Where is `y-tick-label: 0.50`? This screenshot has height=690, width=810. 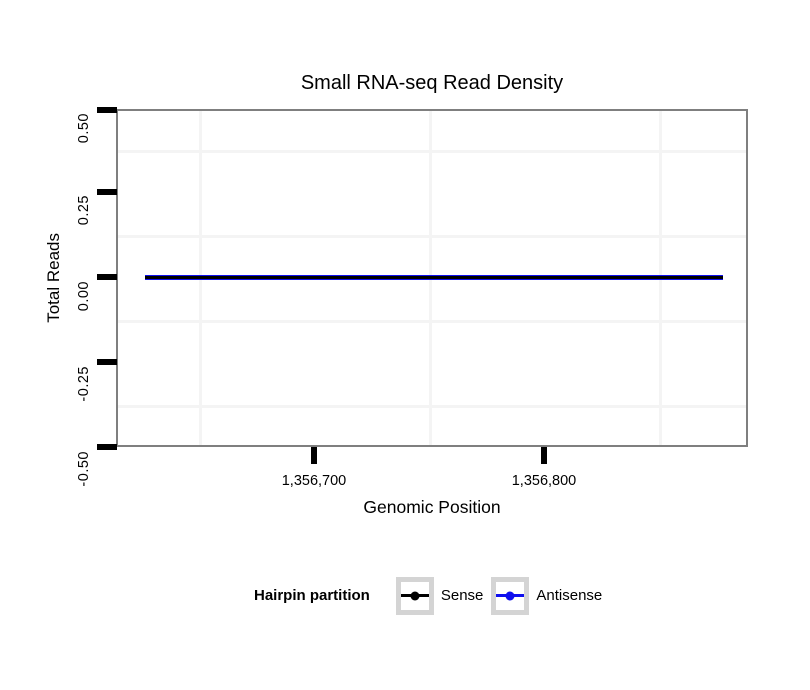
y-tick-label: 0.50 is located at coordinates (84, 128).